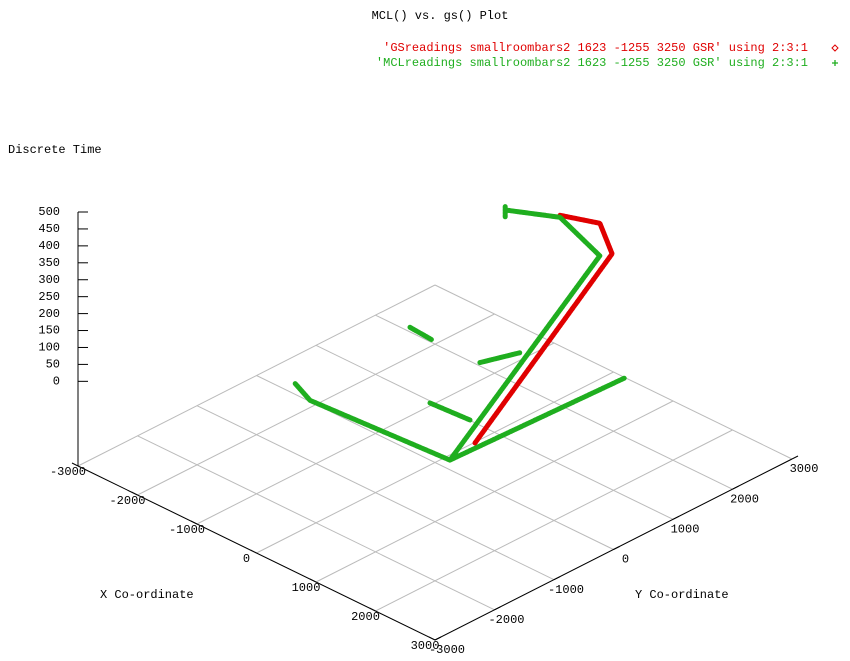  Describe the element at coordinates (440, 16) in the screenshot. I see `chart-title: MCL() vs. gs() Plot` at that location.